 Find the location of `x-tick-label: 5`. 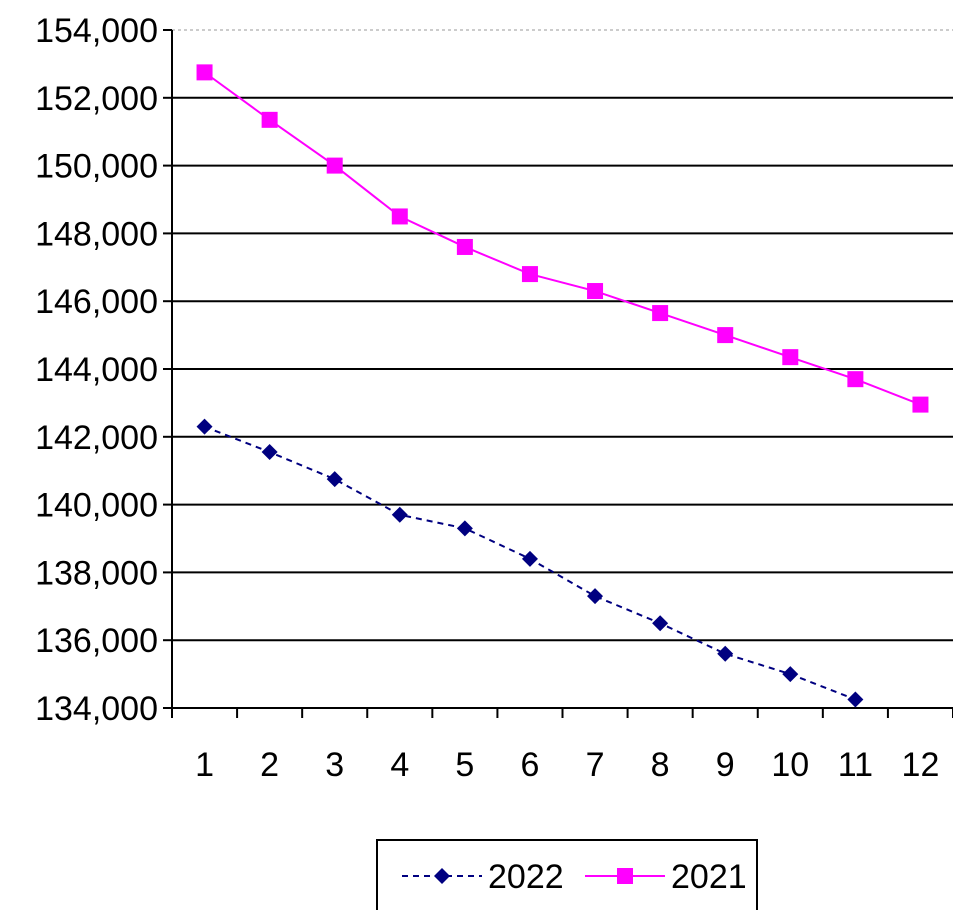

x-tick-label: 5 is located at coordinates (464, 765).